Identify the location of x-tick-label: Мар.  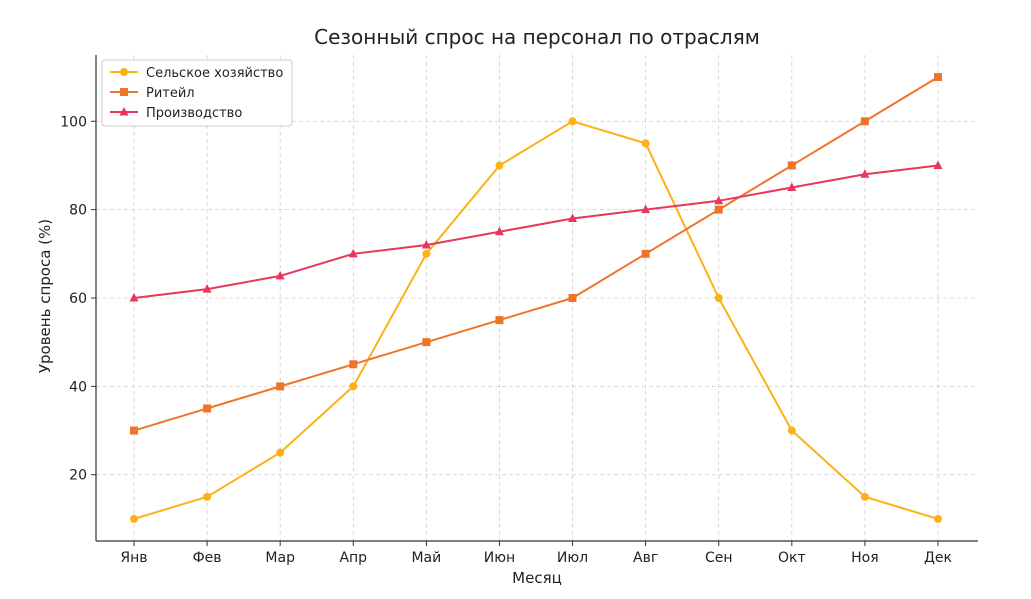
(280, 558).